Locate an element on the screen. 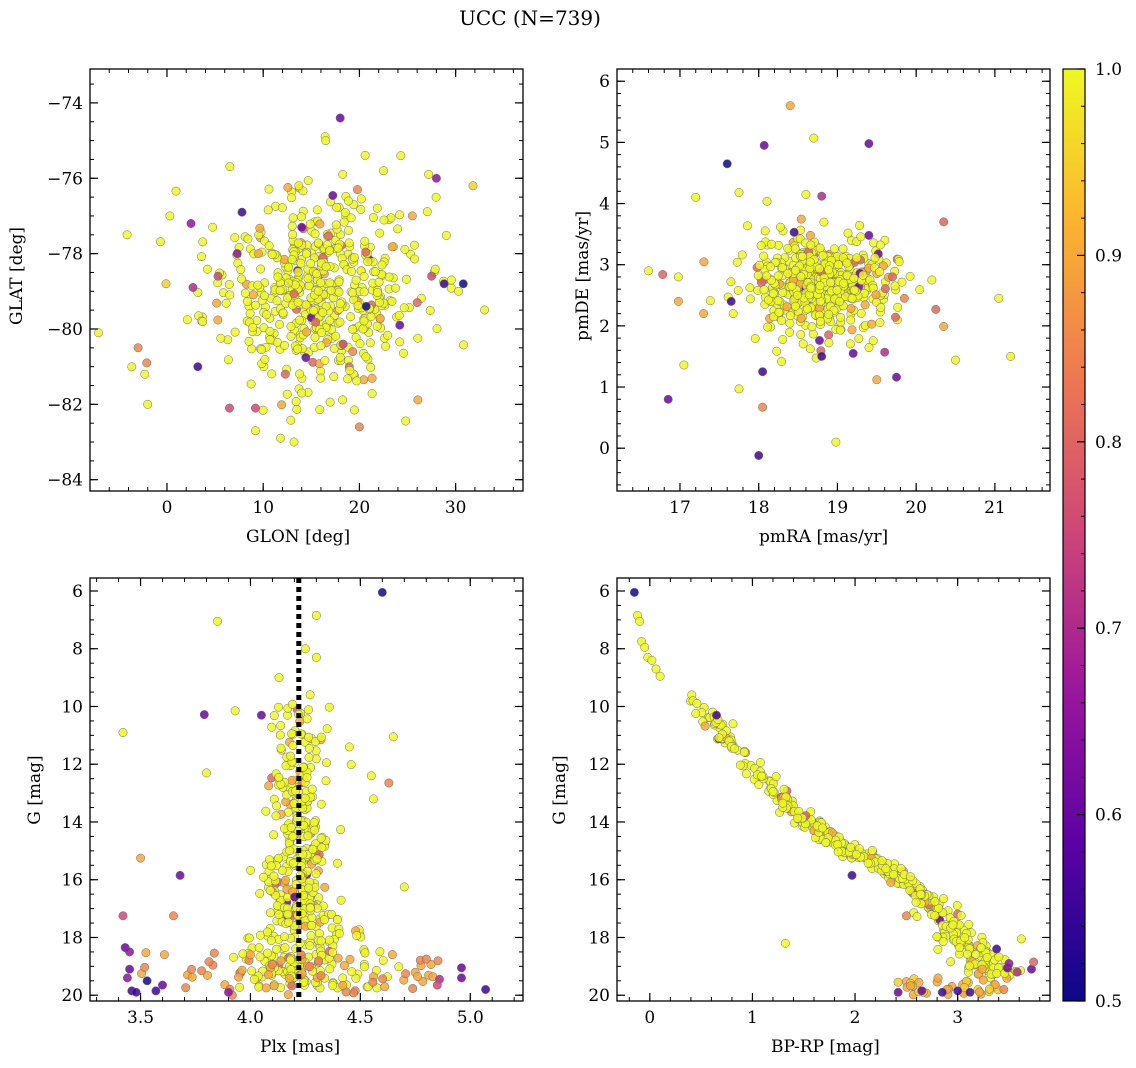  y-tick-label: −74 is located at coordinates (65, 104).